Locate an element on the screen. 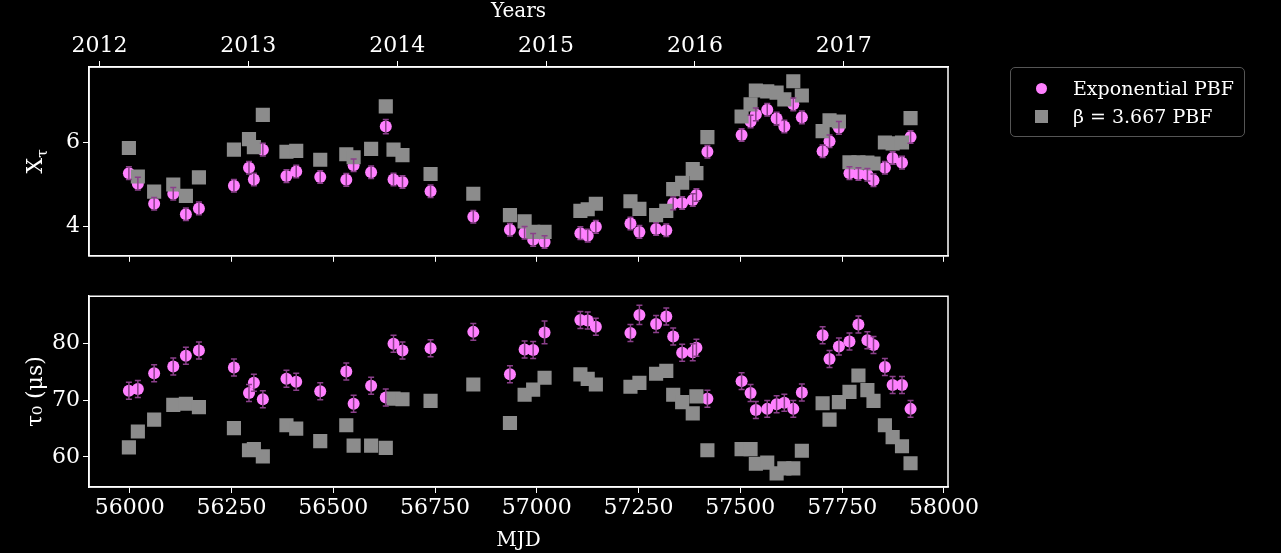 The image size is (1281, 553). legend-label: Exponential PBF is located at coordinates (1153, 88).